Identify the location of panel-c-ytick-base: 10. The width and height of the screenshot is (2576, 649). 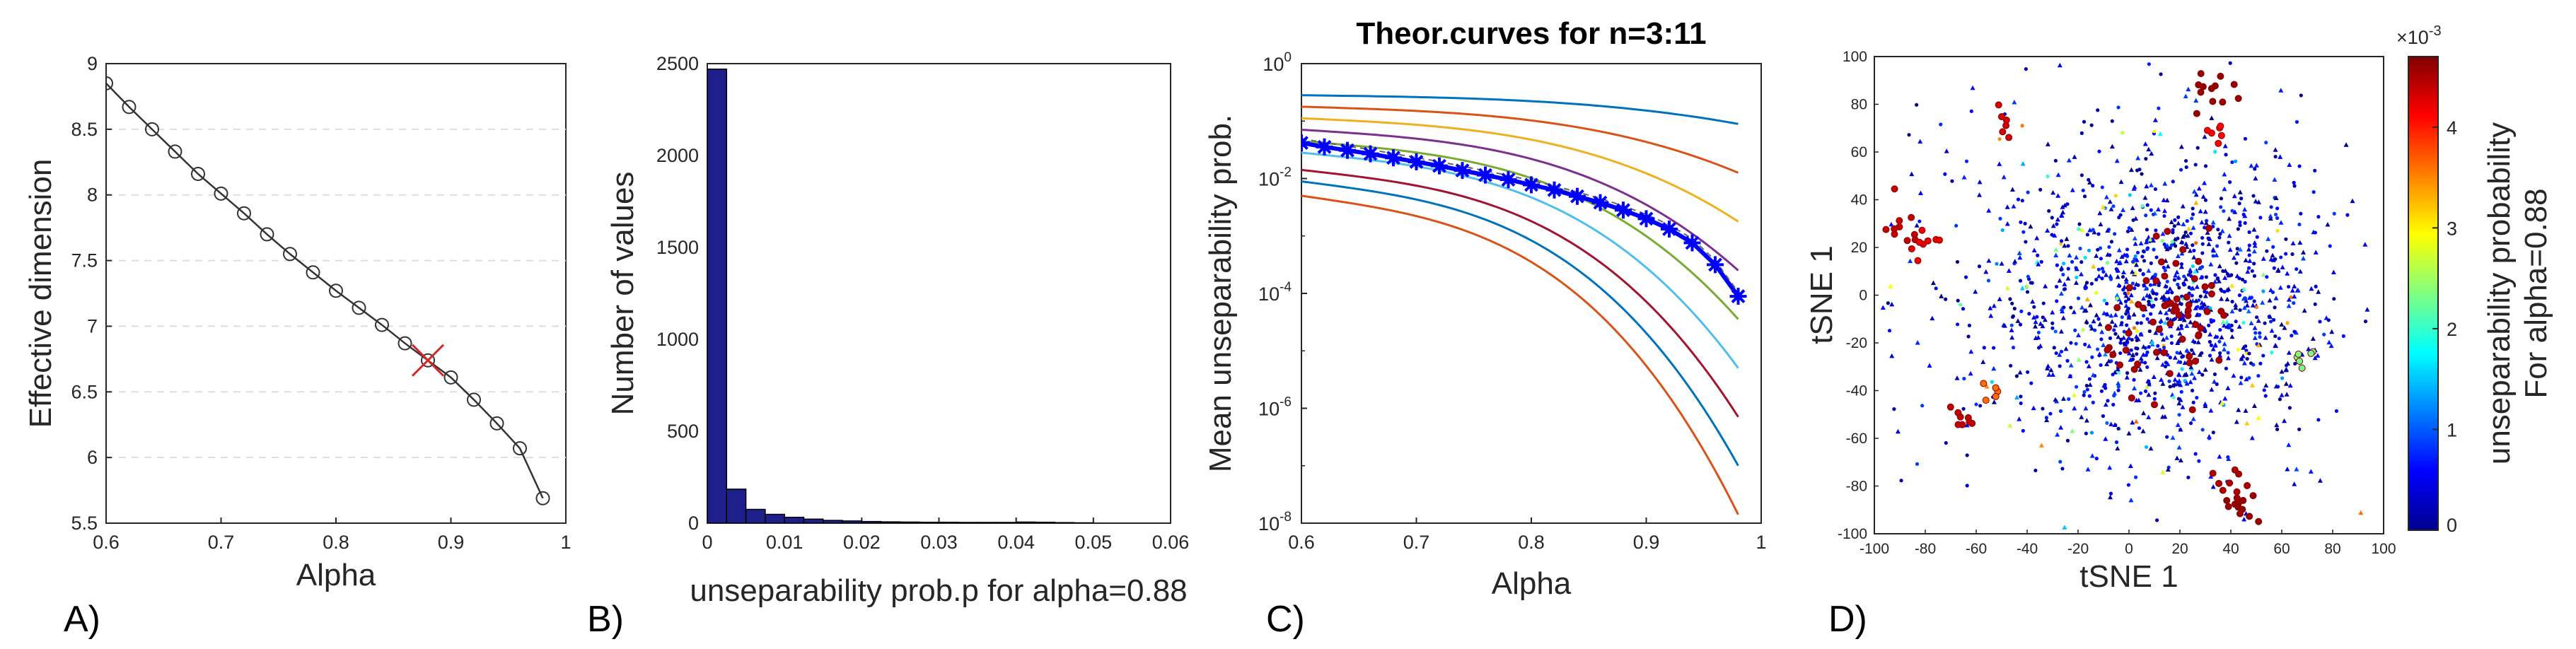
(1269, 179).